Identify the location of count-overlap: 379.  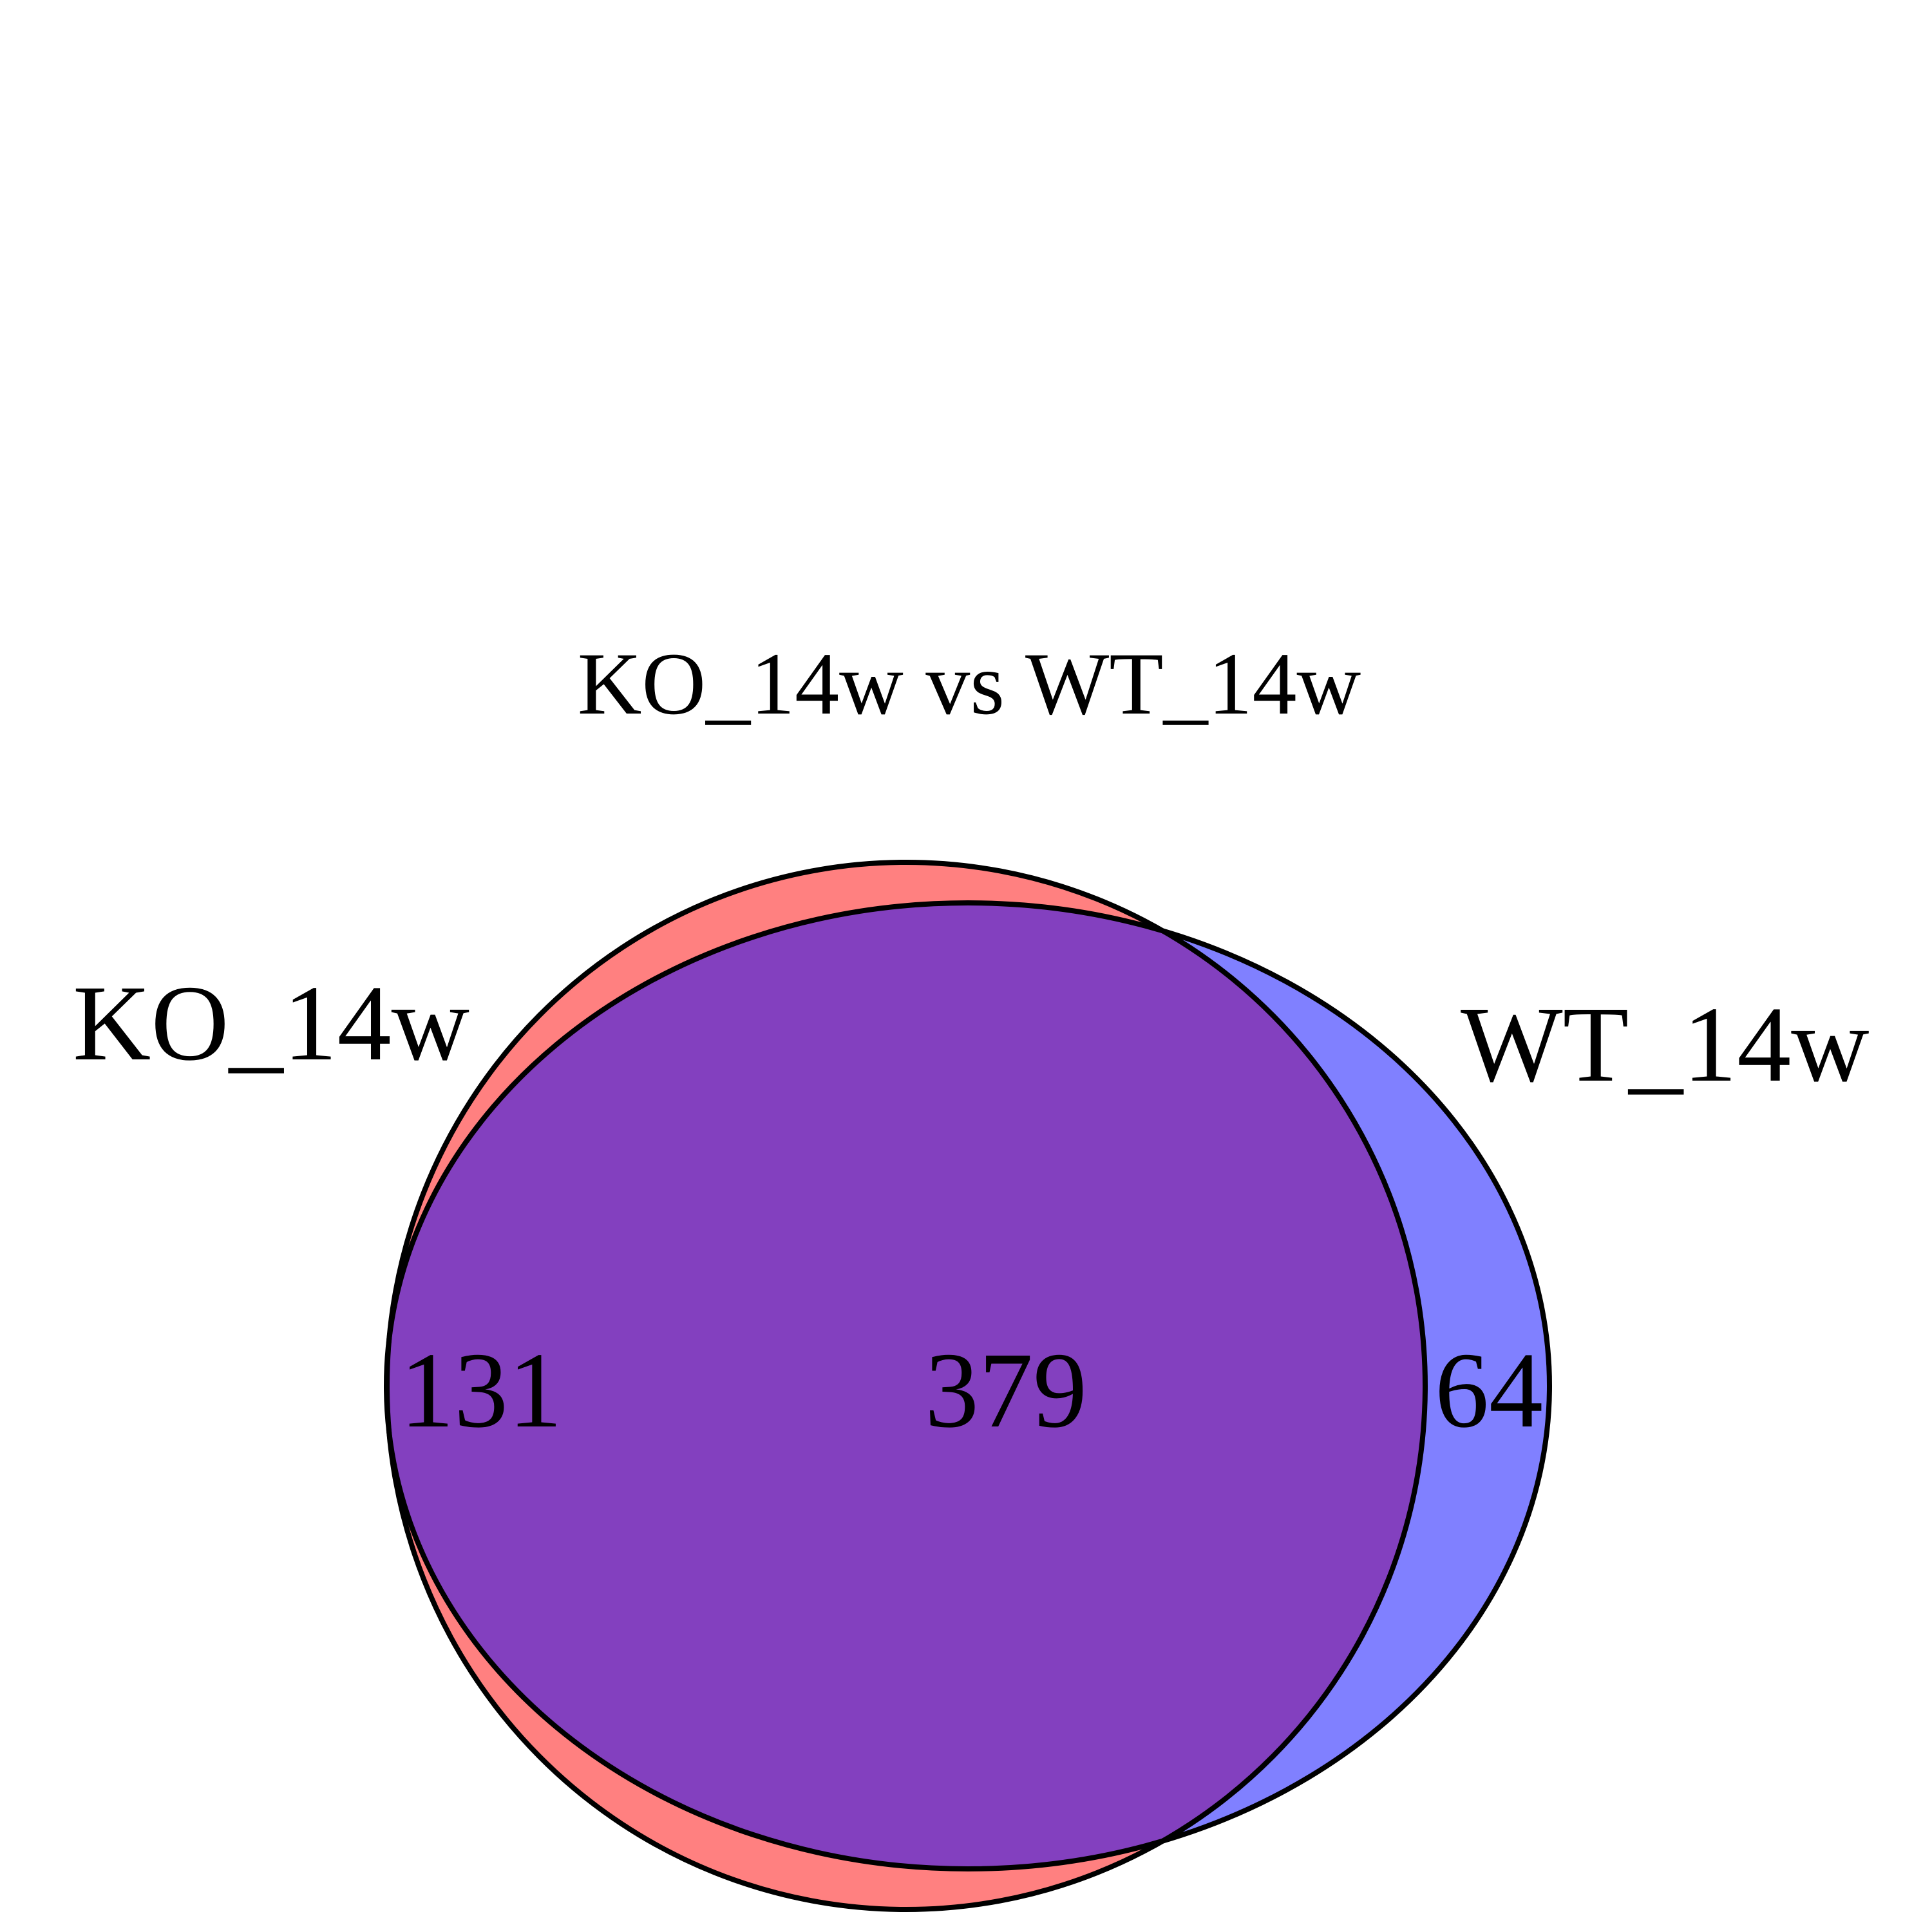
(1006, 1390).